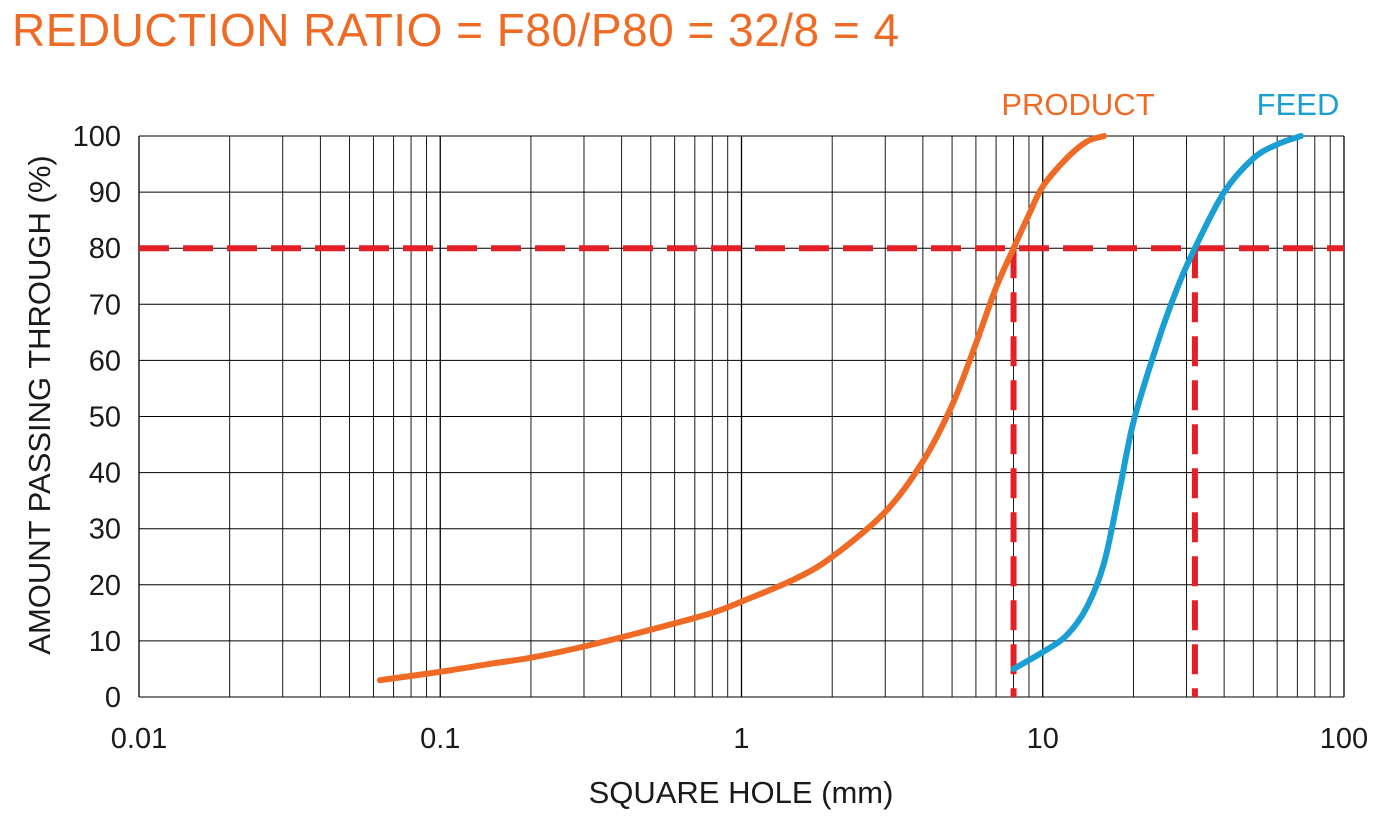  I want to click on y-tick-label: 50, so click(105, 418).